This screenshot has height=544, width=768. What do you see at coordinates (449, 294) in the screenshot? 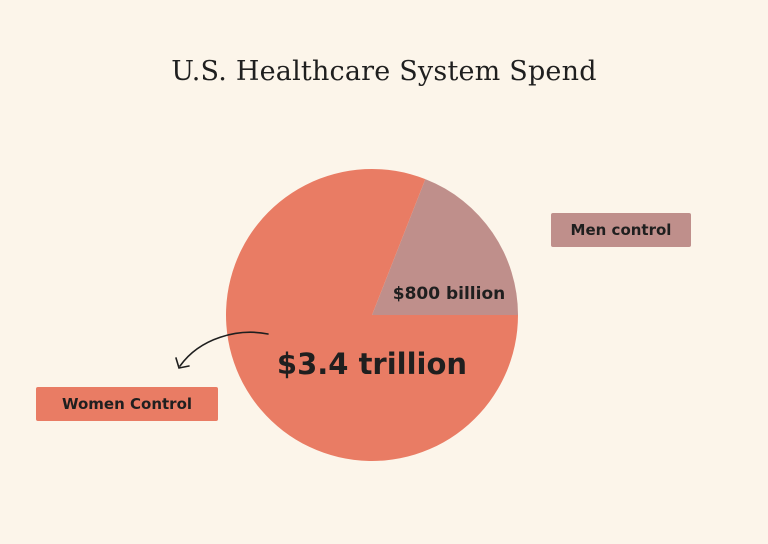
I see `men-slice-value-label: $800 billion` at bounding box center [449, 294].